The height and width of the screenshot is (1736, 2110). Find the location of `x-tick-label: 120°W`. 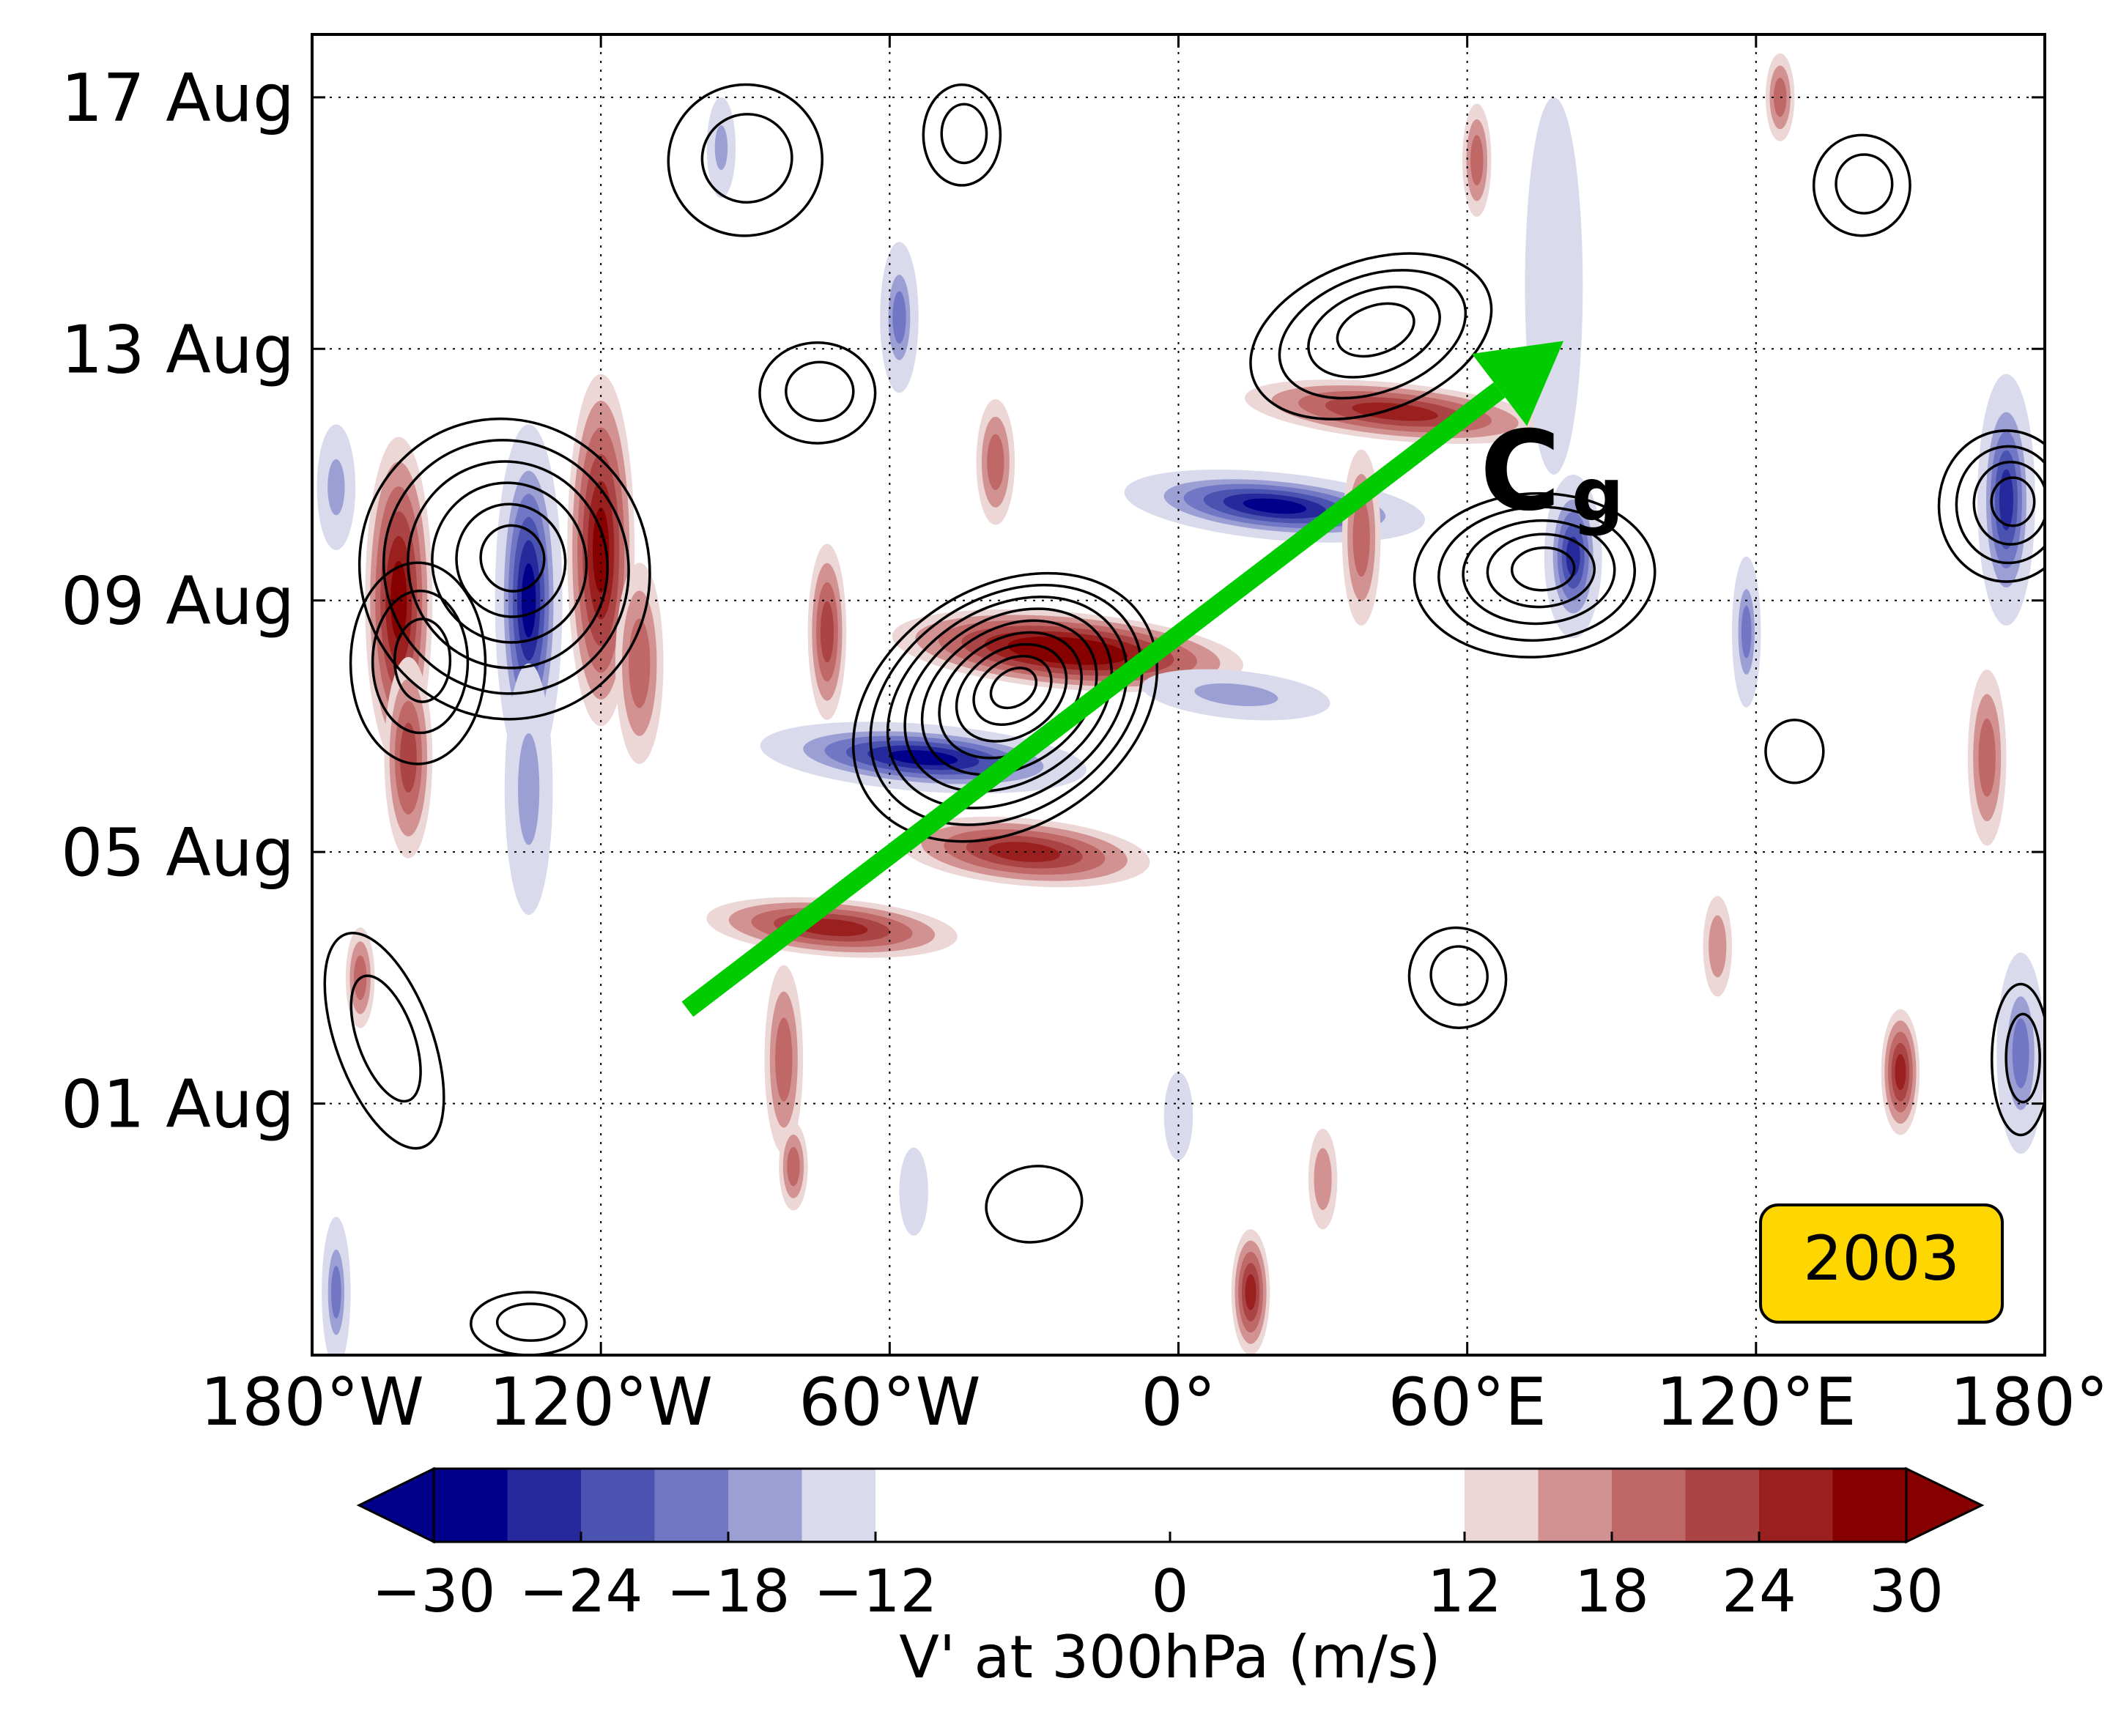

x-tick-label: 120°W is located at coordinates (601, 1402).